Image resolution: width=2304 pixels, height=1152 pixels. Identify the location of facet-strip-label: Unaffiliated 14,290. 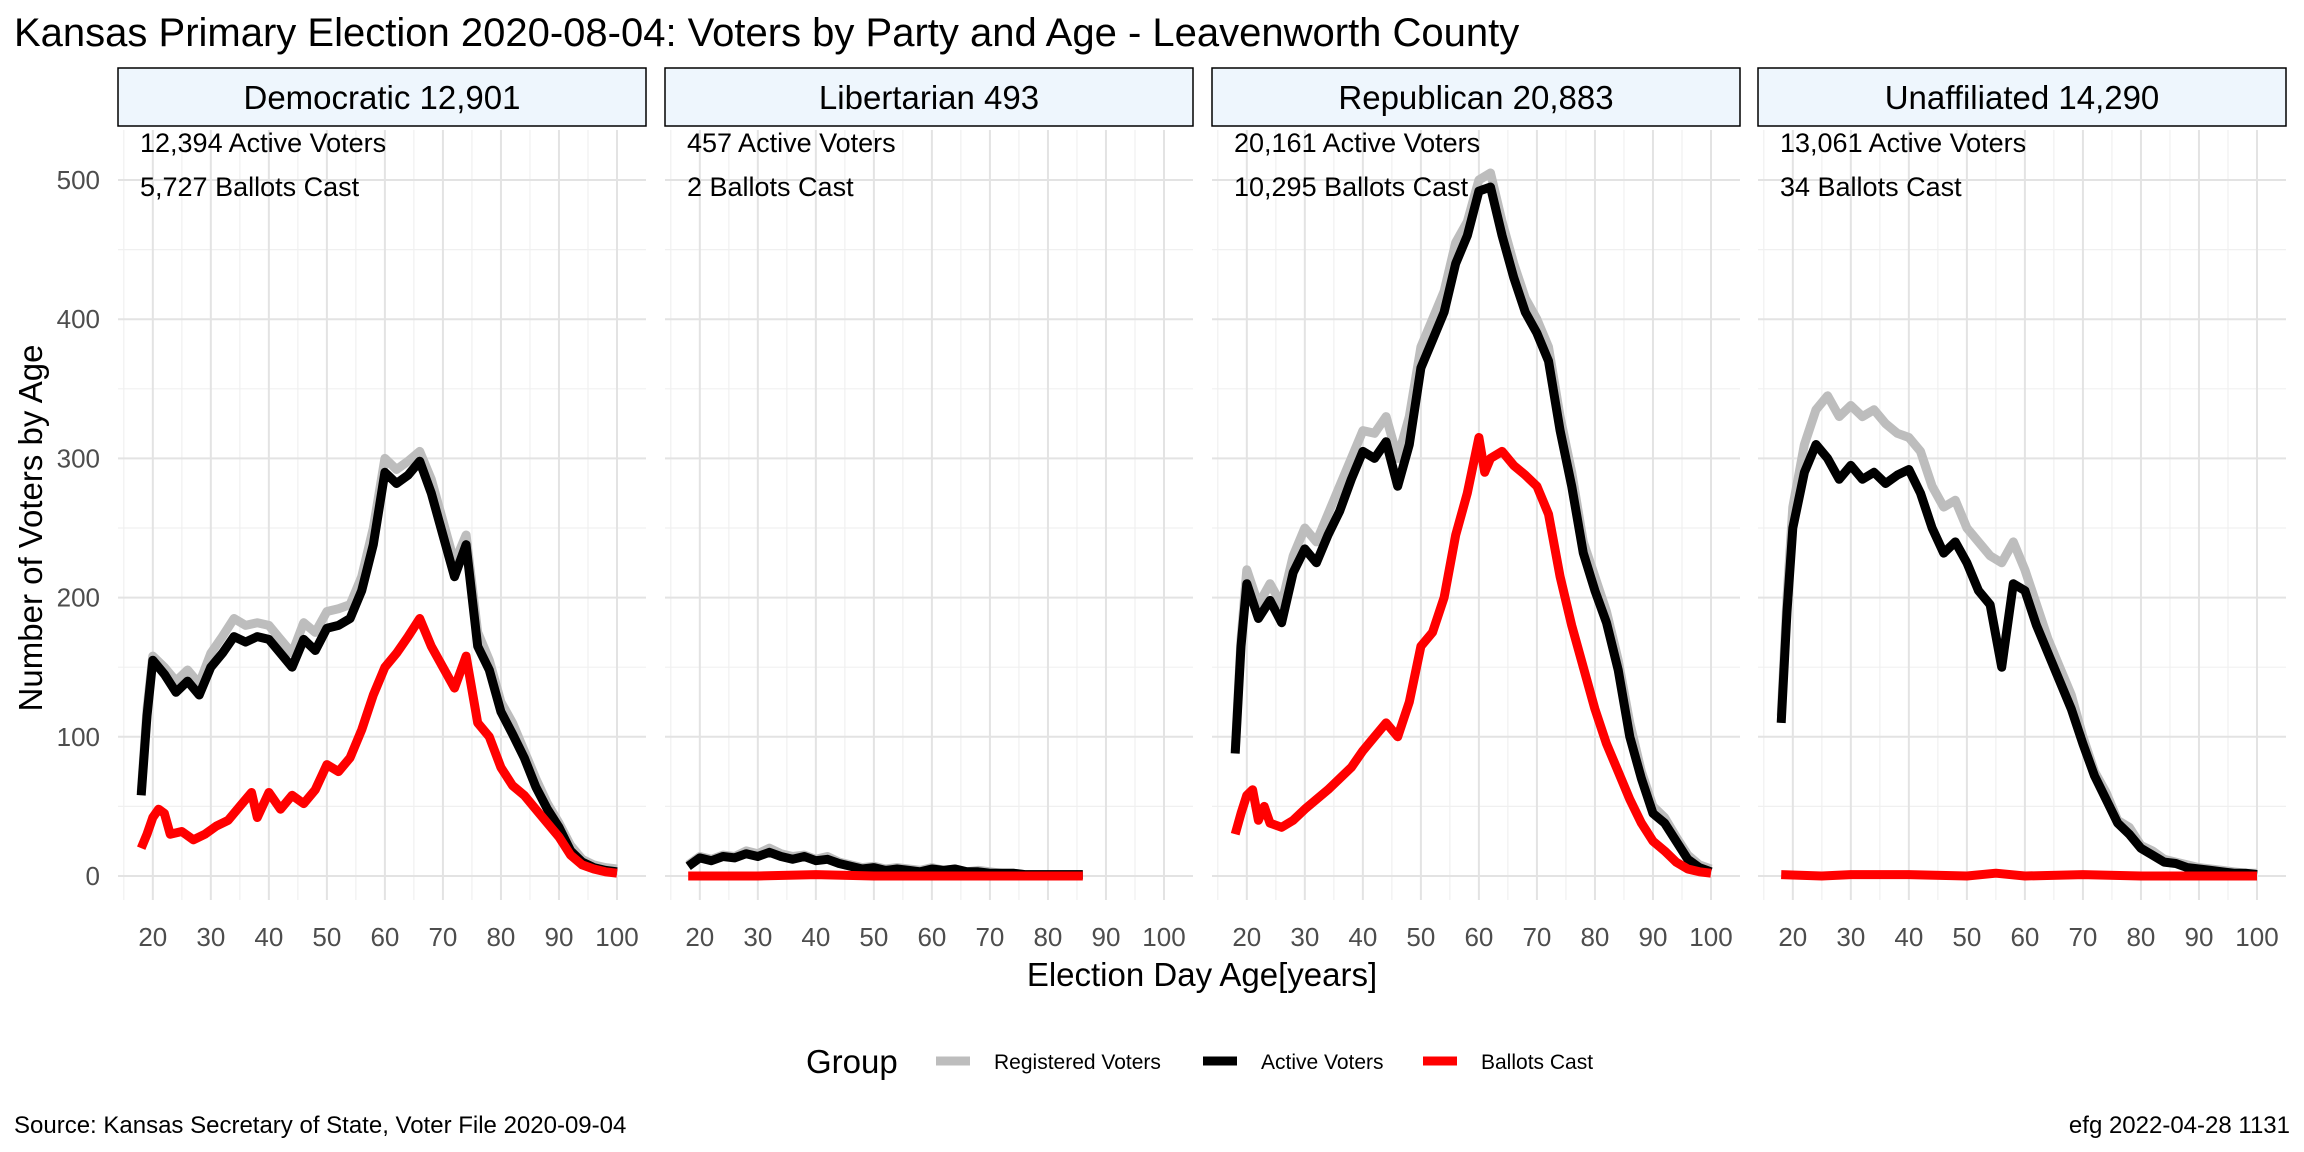
(2022, 97).